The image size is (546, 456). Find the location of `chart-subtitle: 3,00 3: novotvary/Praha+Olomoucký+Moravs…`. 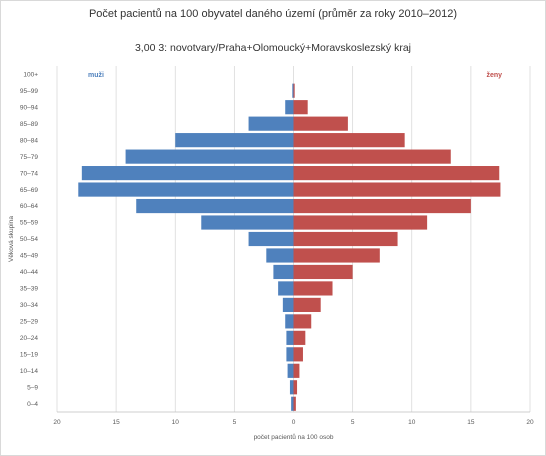

chart-subtitle: 3,00 3: novotvary/Praha+Olomoucký+Moravs… is located at coordinates (273, 48).